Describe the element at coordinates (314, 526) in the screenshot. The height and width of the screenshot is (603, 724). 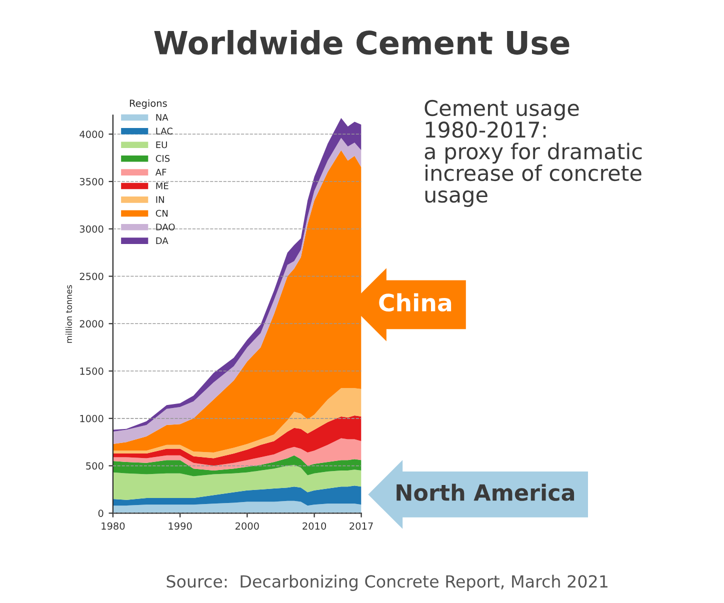
I see `x-tick-label: 2010` at that location.